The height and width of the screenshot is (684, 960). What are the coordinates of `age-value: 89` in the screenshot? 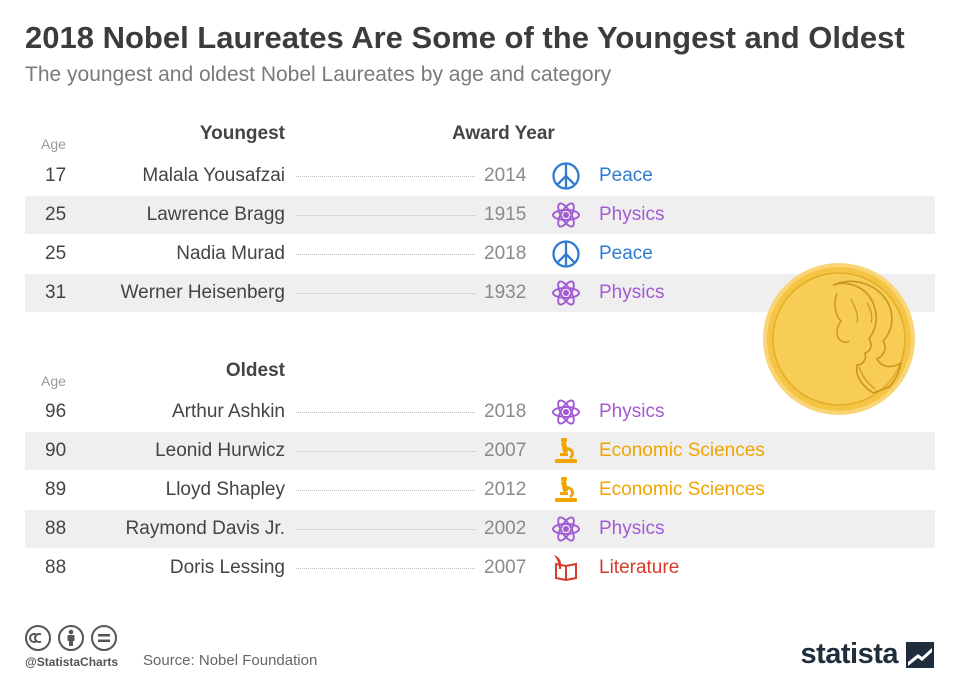 It's located at (56, 489).